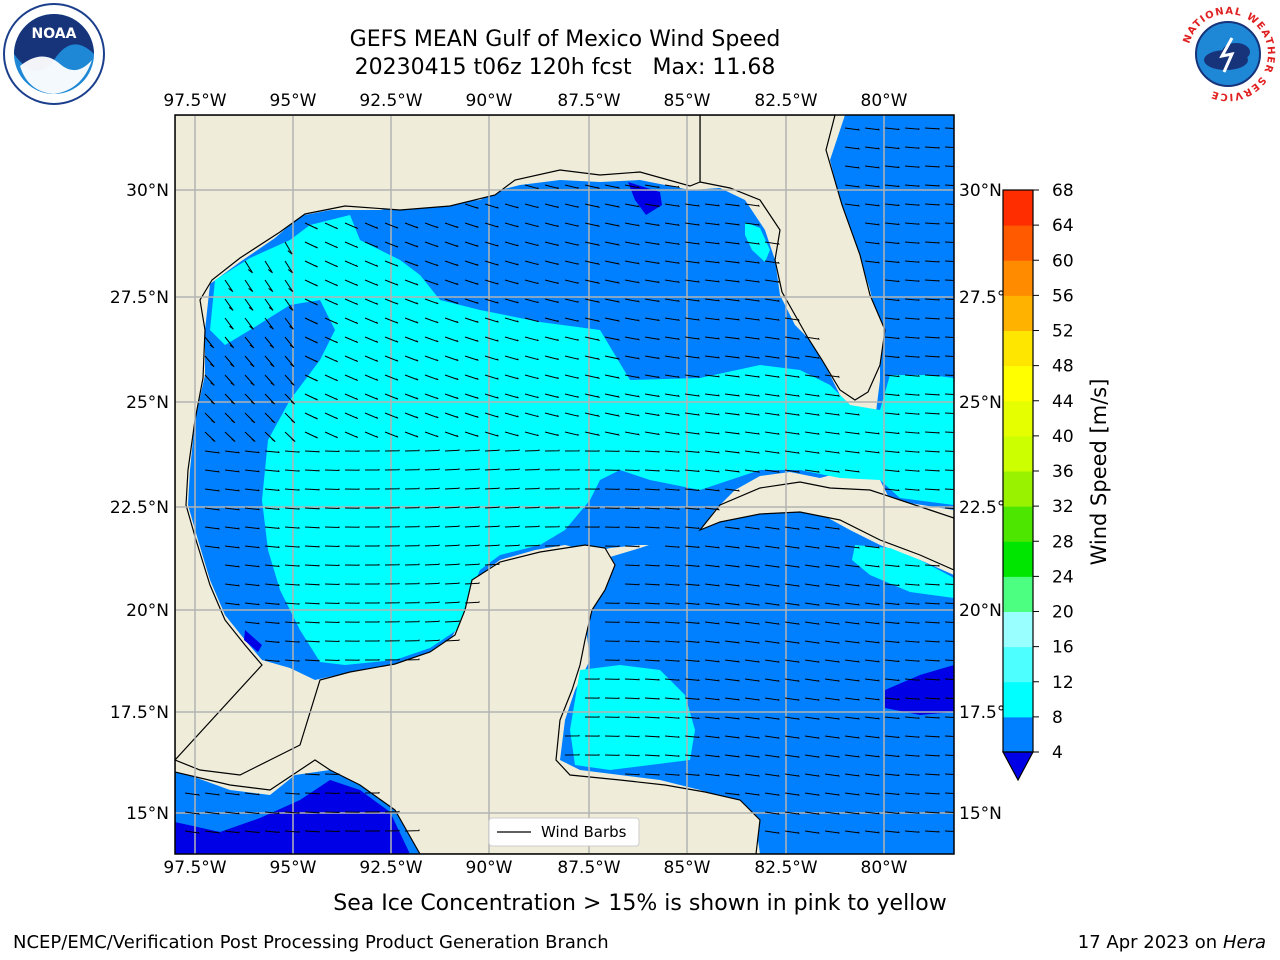  I want to click on florida-landmass, so click(792, 258).